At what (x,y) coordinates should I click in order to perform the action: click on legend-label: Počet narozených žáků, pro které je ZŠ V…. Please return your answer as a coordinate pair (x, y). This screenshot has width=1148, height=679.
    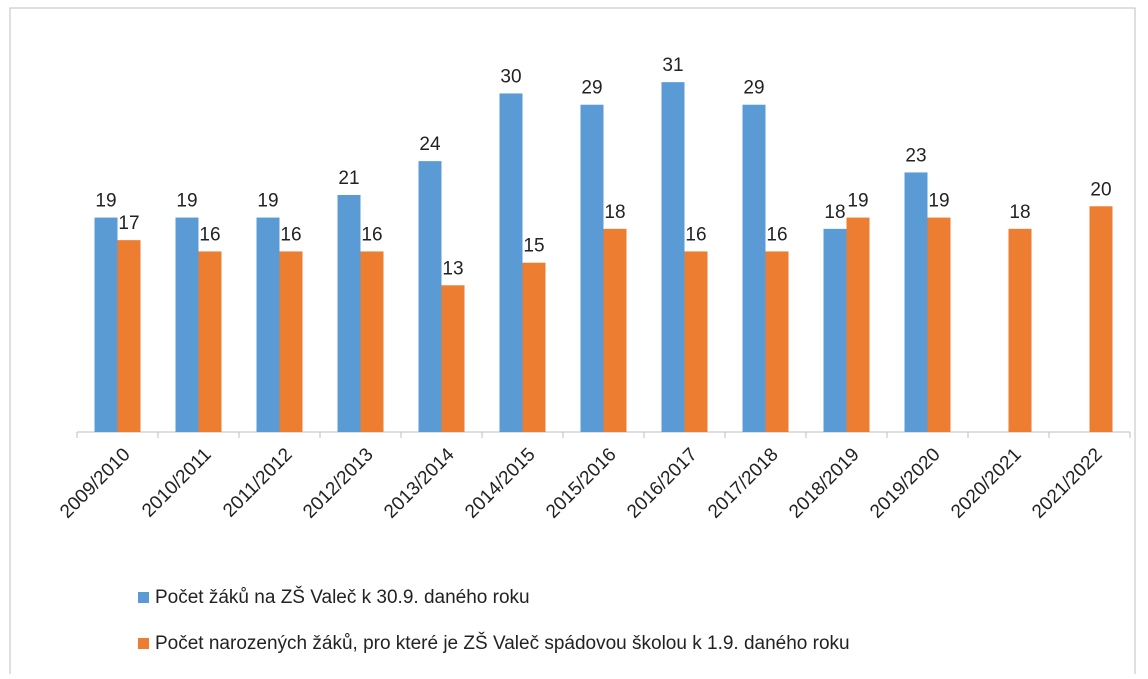
    Looking at the image, I should click on (502, 643).